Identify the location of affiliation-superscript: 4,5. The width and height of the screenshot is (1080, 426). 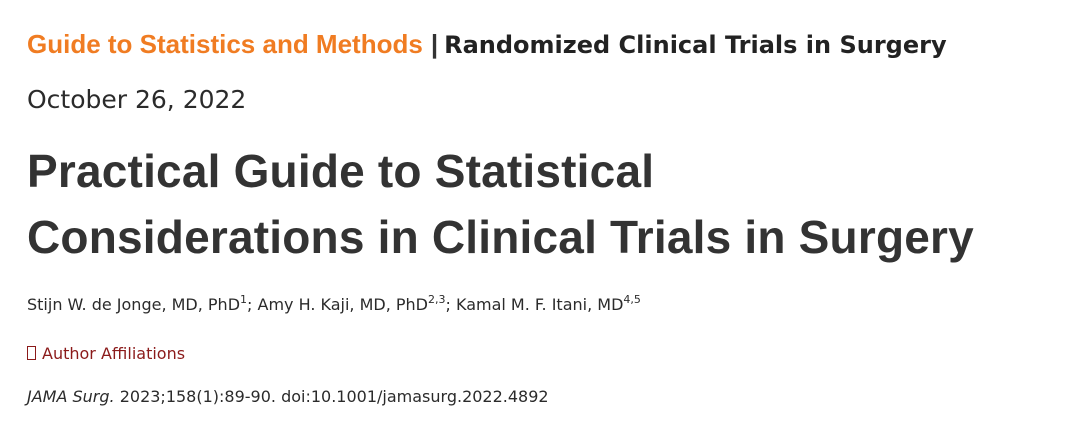
(632, 299).